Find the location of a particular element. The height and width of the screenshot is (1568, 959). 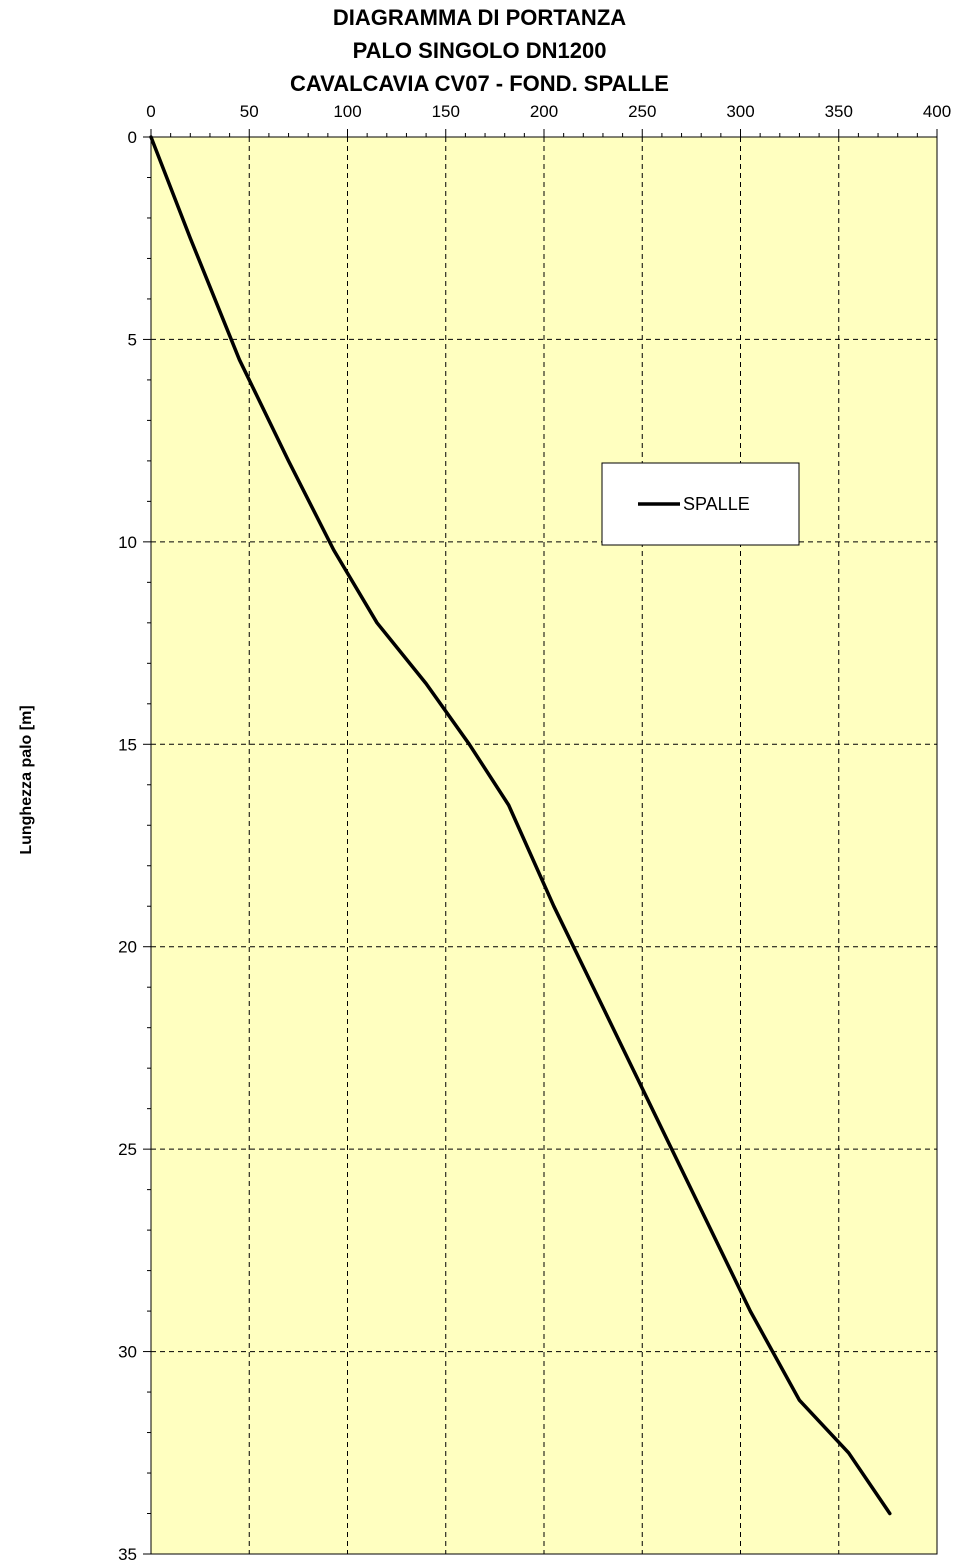

chart-title-line-2: PALO SINGOLO DN1200 is located at coordinates (479, 50).